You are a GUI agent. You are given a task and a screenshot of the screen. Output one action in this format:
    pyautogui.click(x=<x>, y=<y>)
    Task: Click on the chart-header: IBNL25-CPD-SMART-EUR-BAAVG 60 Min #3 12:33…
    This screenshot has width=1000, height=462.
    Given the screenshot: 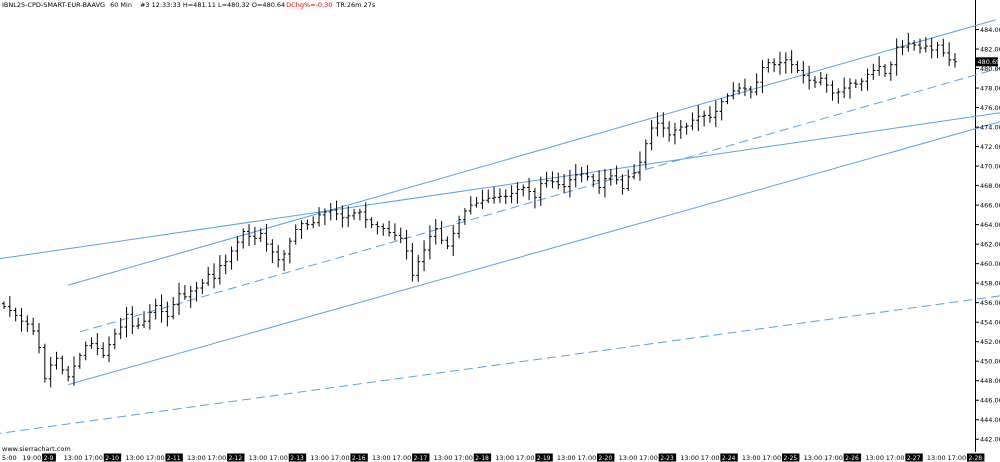 What is the action you would take?
    pyautogui.click(x=189, y=5)
    